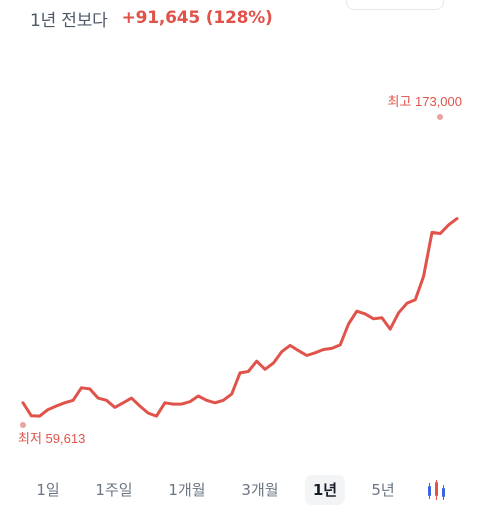 Image resolution: width=480 pixels, height=518 pixels. What do you see at coordinates (114, 490) in the screenshot?
I see `tab-1w: 1주일` at bounding box center [114, 490].